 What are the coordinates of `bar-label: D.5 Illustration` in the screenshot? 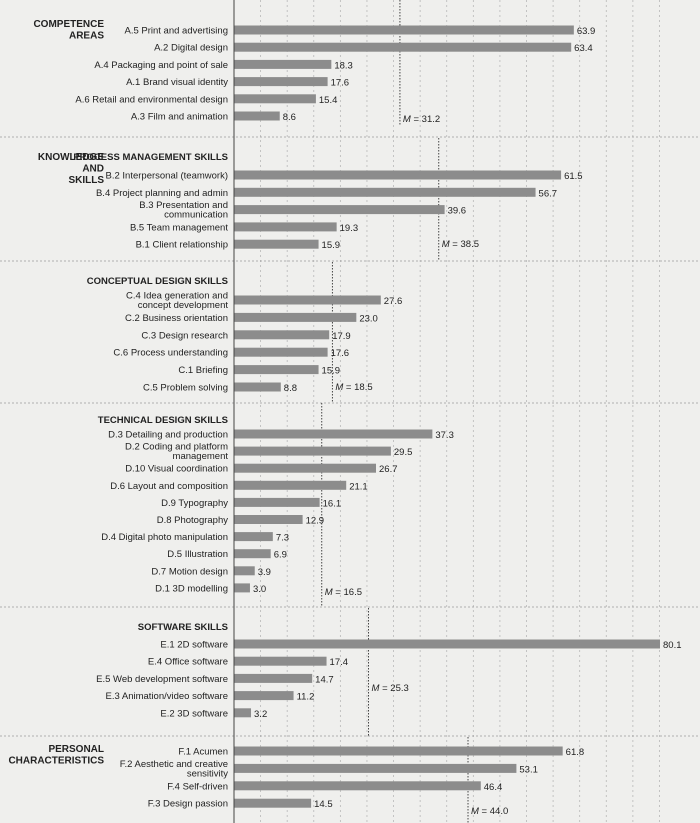 It's located at (197, 554).